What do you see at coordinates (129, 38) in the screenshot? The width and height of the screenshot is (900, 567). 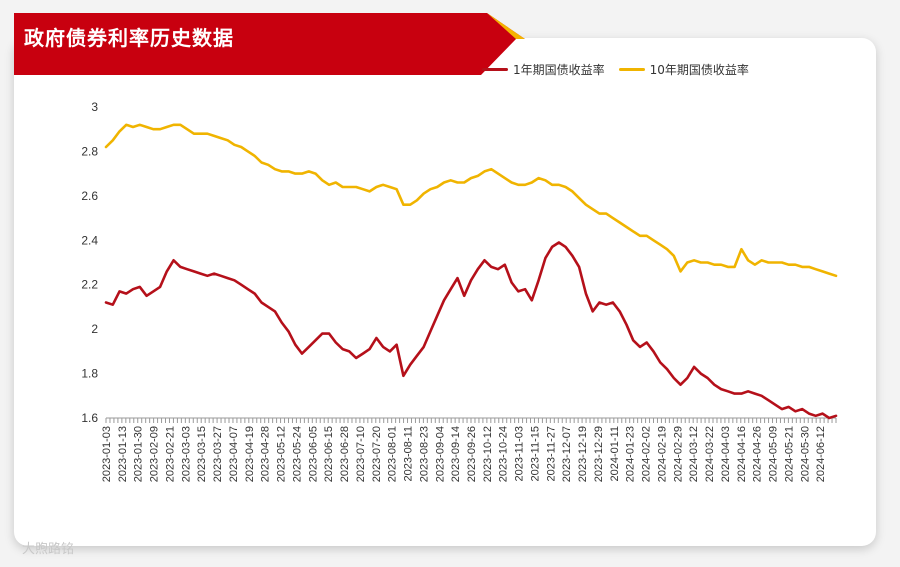 I see `page-title: 政府债券利率历史数据` at bounding box center [129, 38].